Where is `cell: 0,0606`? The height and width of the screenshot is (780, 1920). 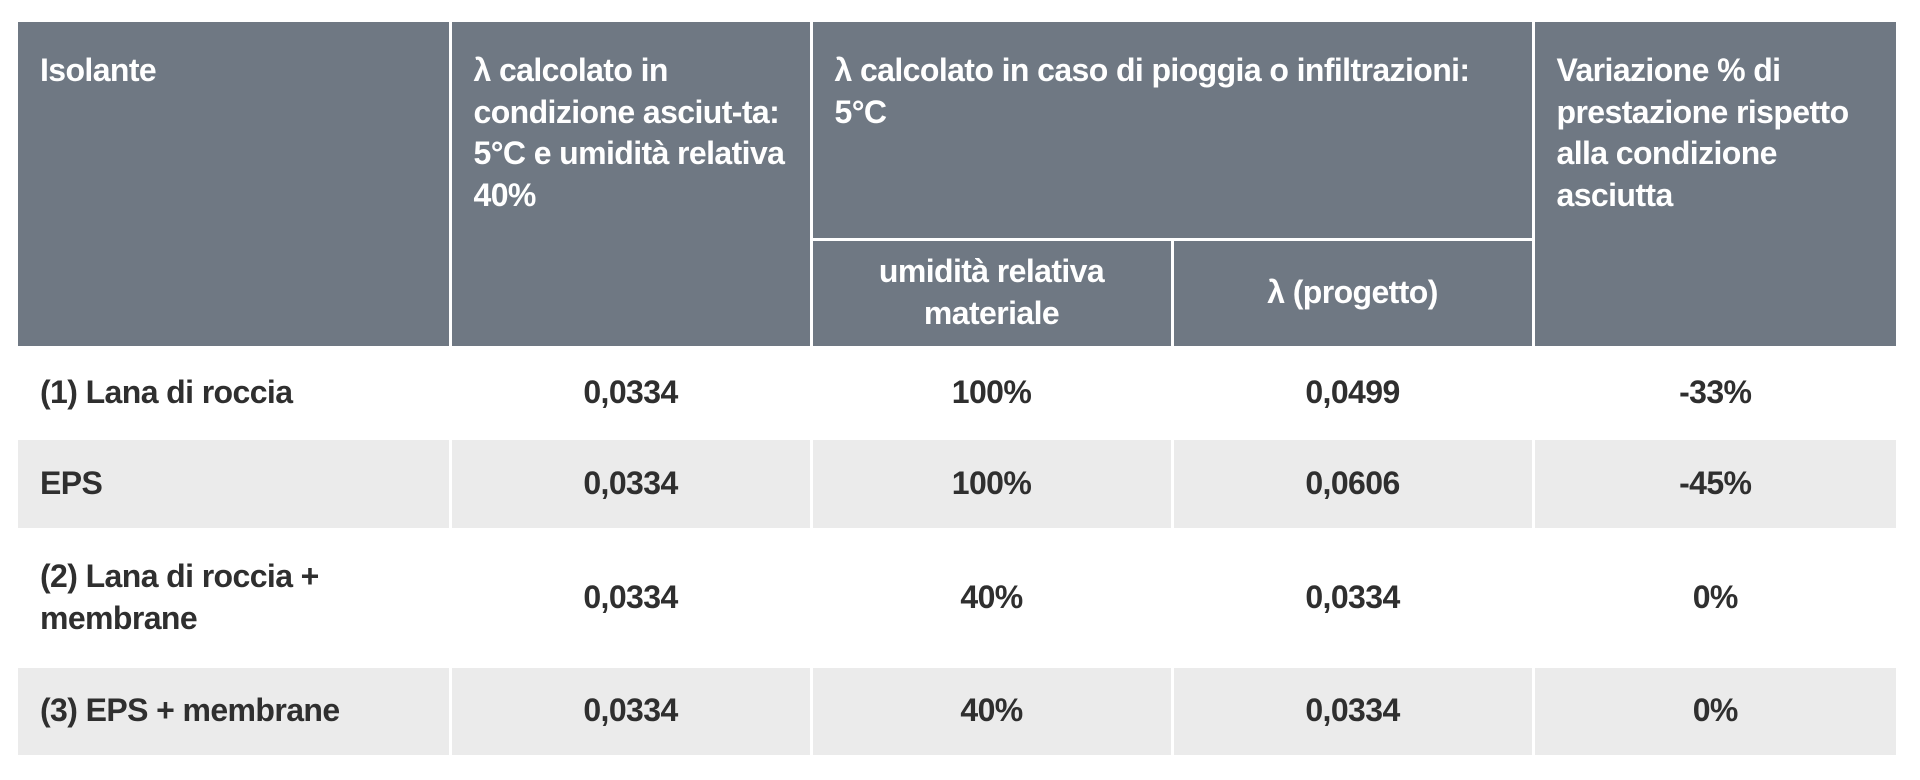
cell: 0,0606 is located at coordinates (1352, 483).